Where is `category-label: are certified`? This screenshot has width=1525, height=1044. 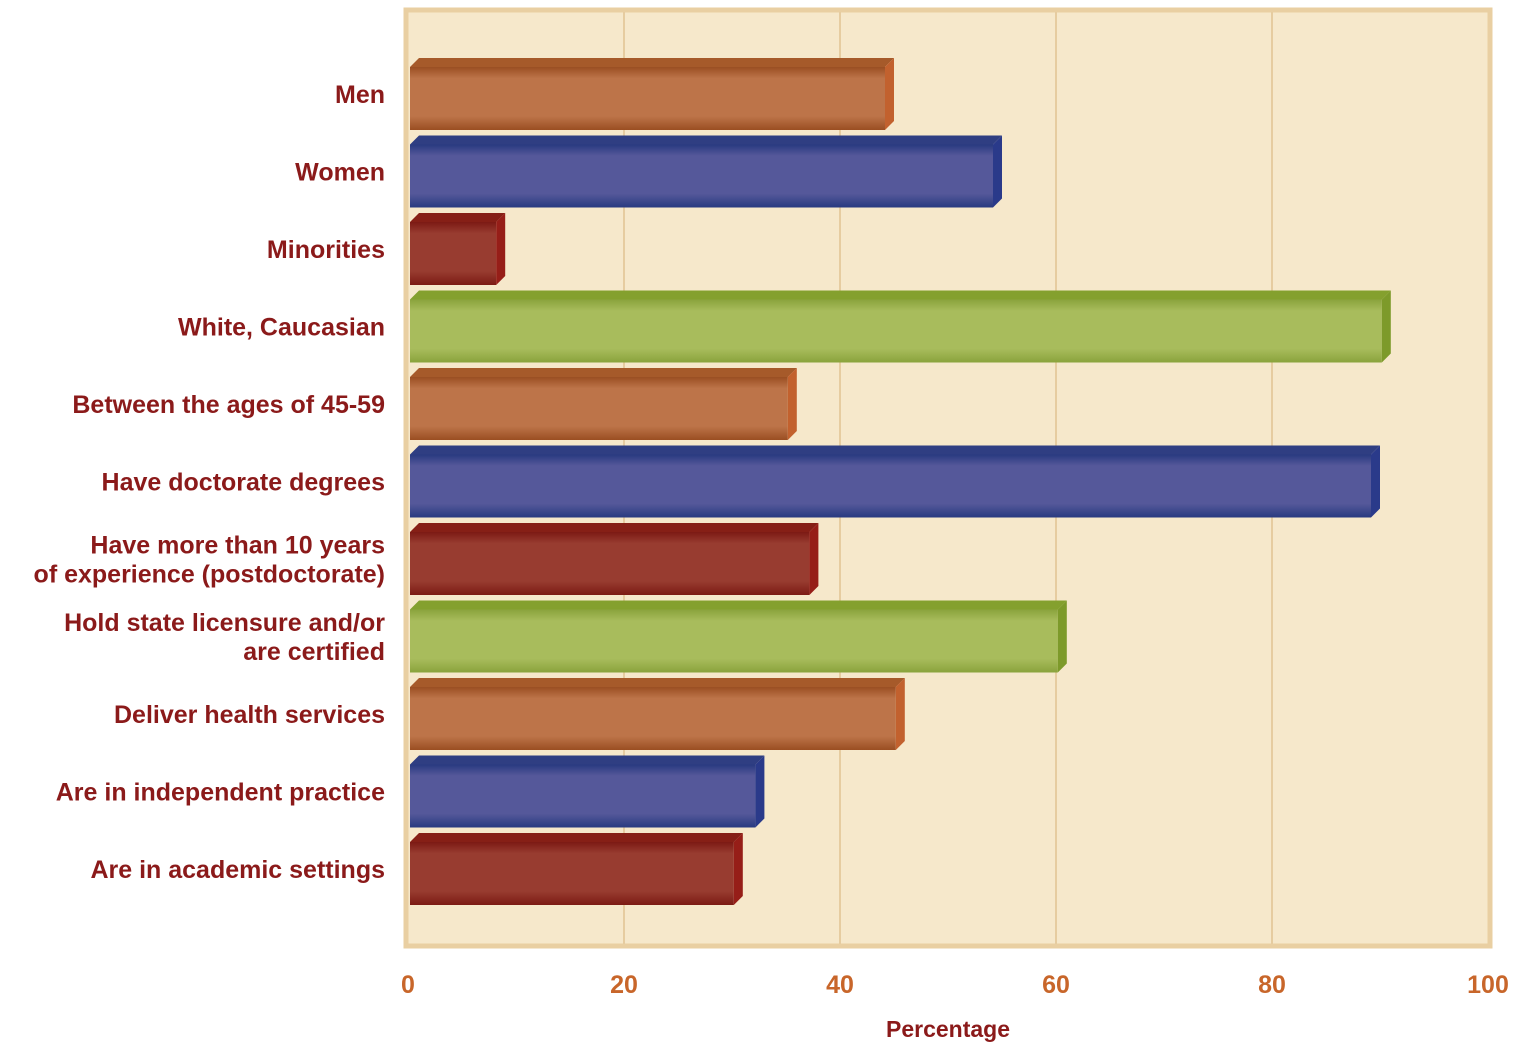
category-label: are certified is located at coordinates (314, 652).